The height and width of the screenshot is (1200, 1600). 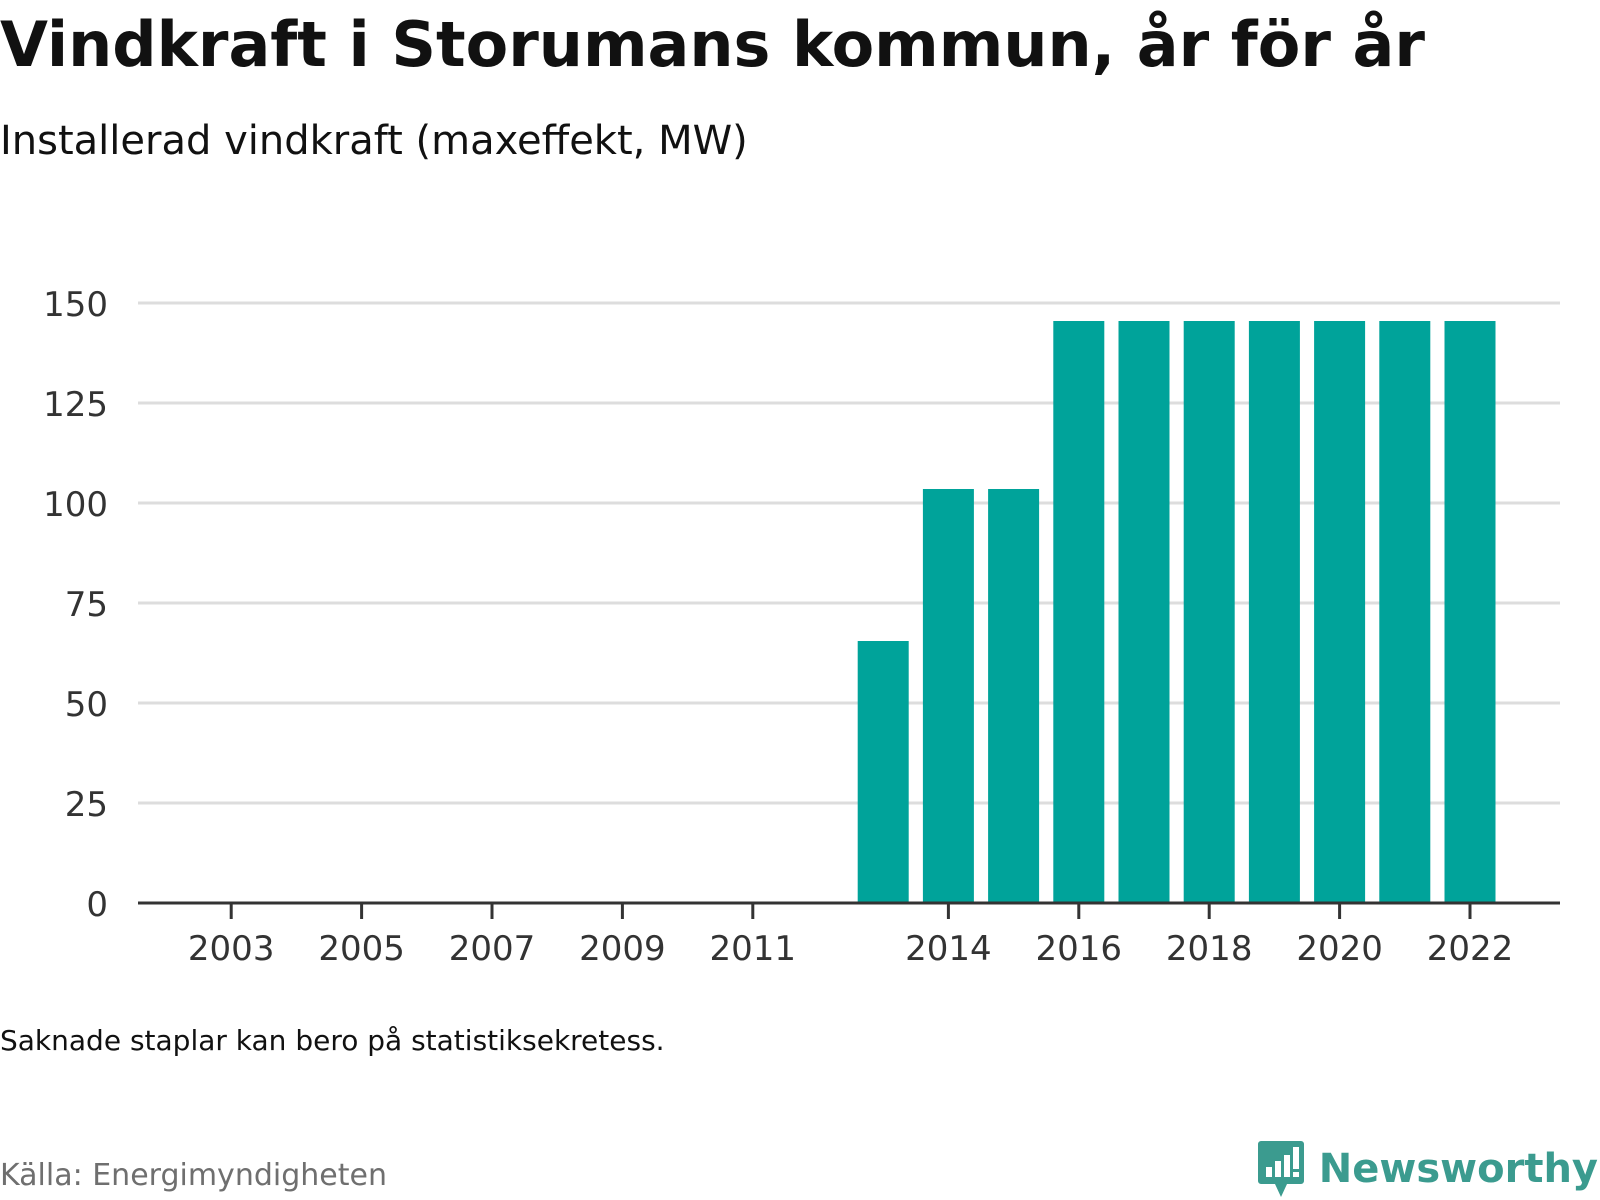 I want to click on chart-subtitle: Installerad vindkraft (maxeffekt, MW), so click(x=374, y=141).